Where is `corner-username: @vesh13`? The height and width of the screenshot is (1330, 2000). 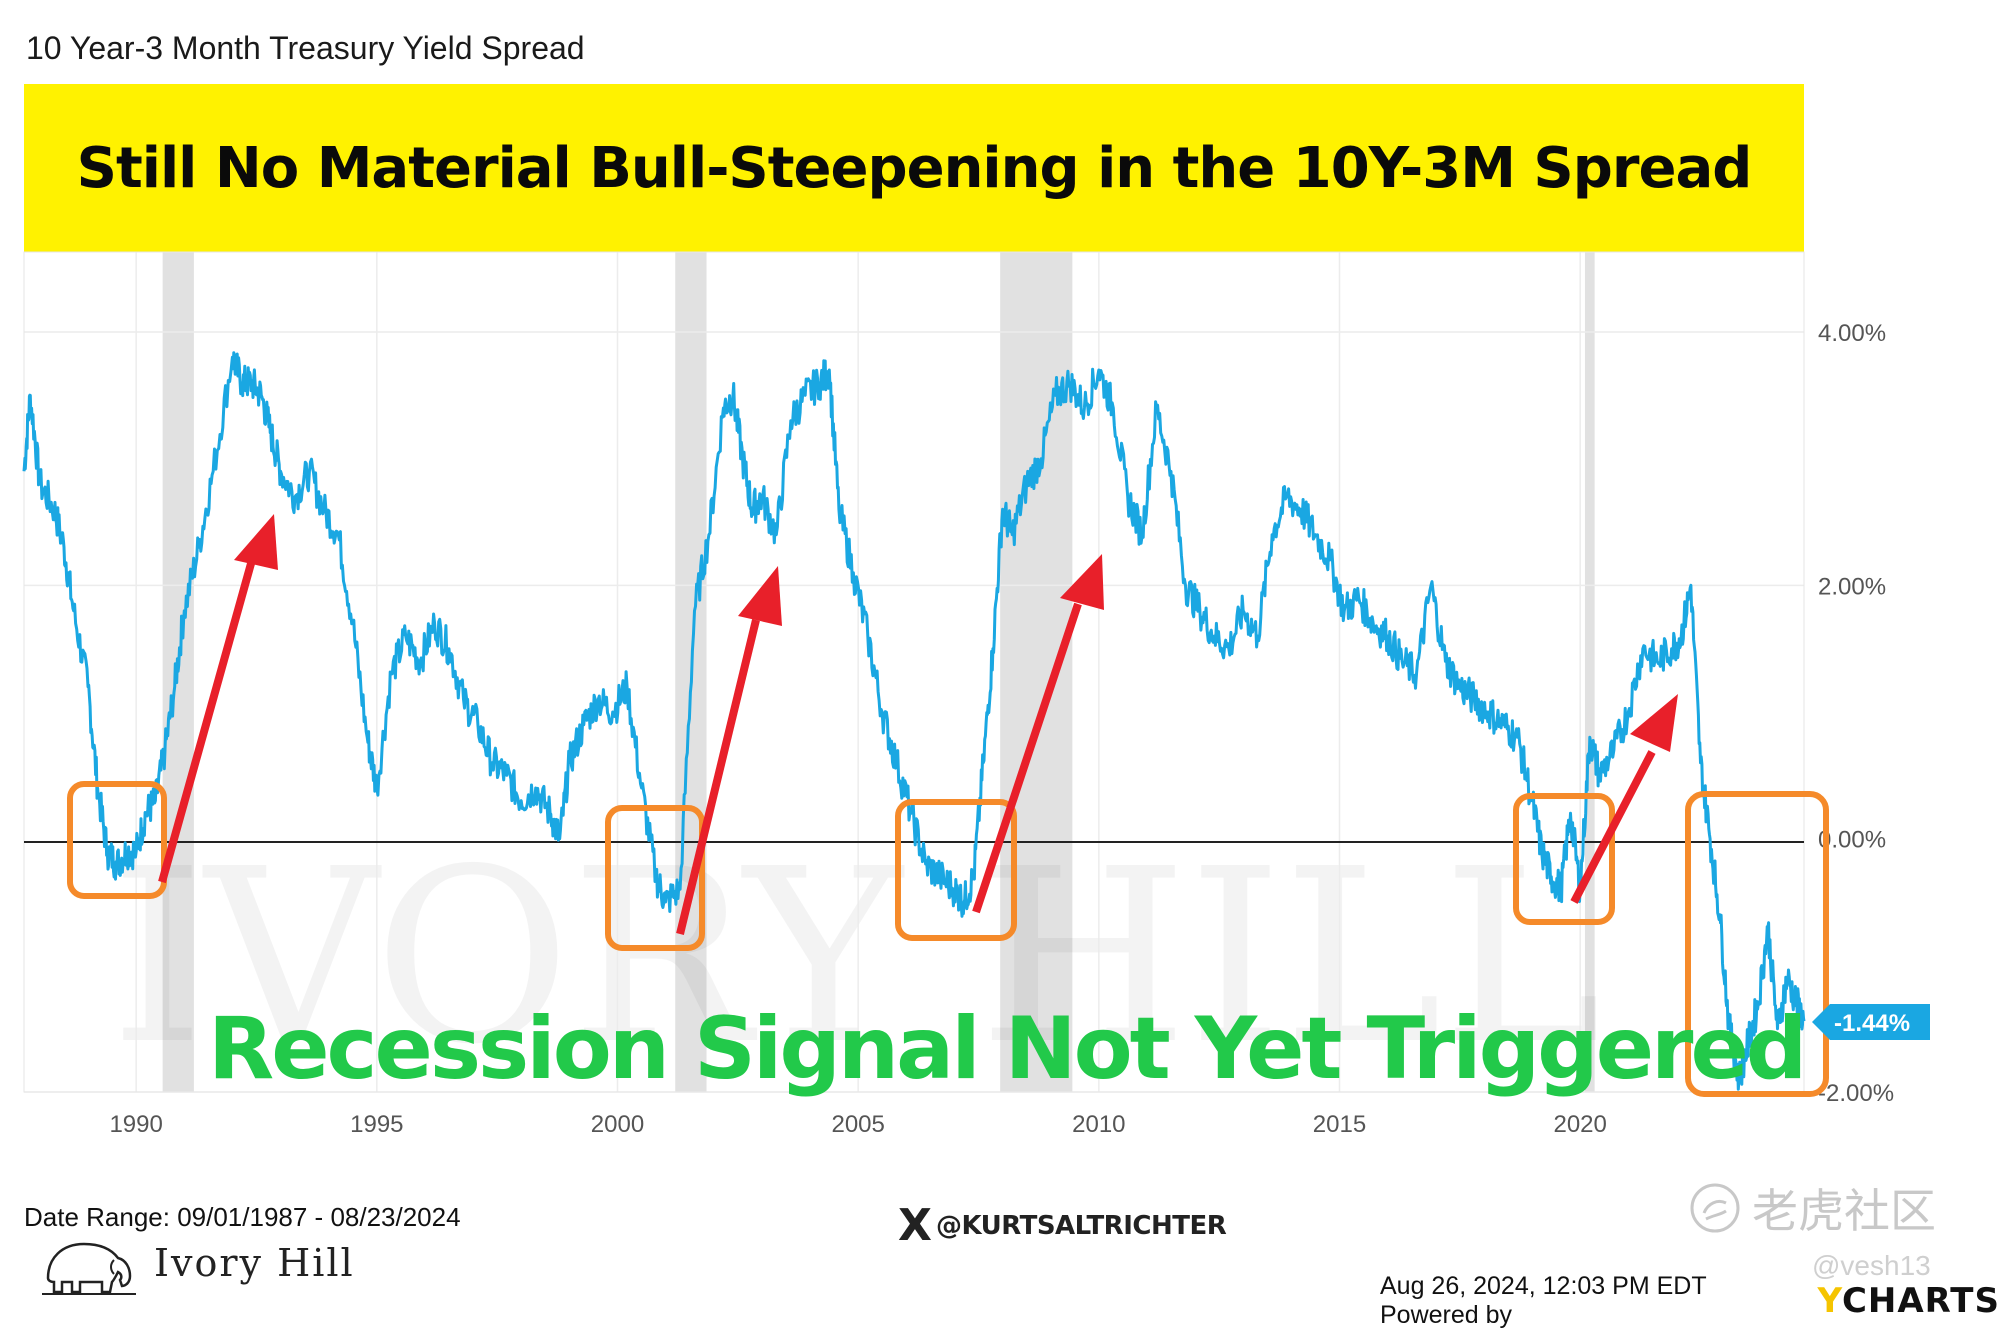
corner-username: @vesh13 is located at coordinates (1871, 1265).